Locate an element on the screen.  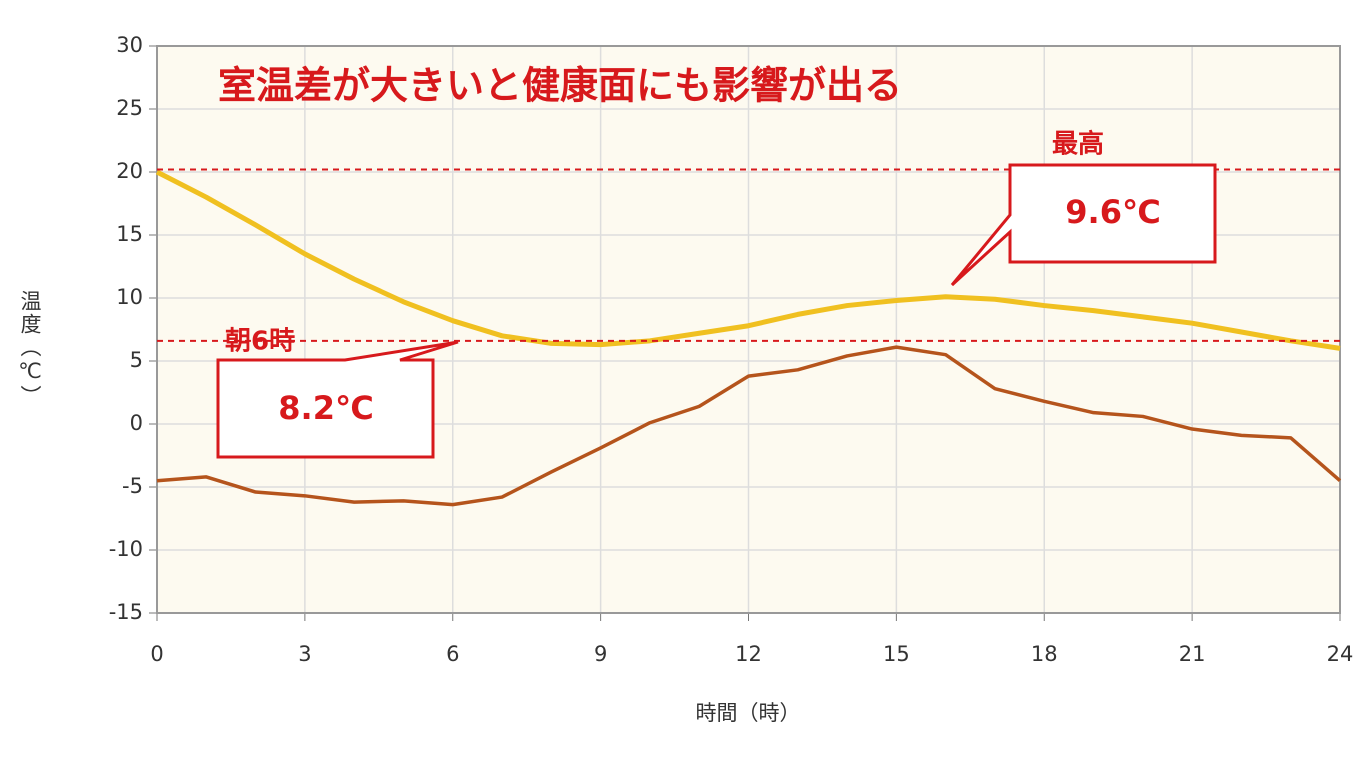
y-tick-label: 5 is located at coordinates (136, 360).